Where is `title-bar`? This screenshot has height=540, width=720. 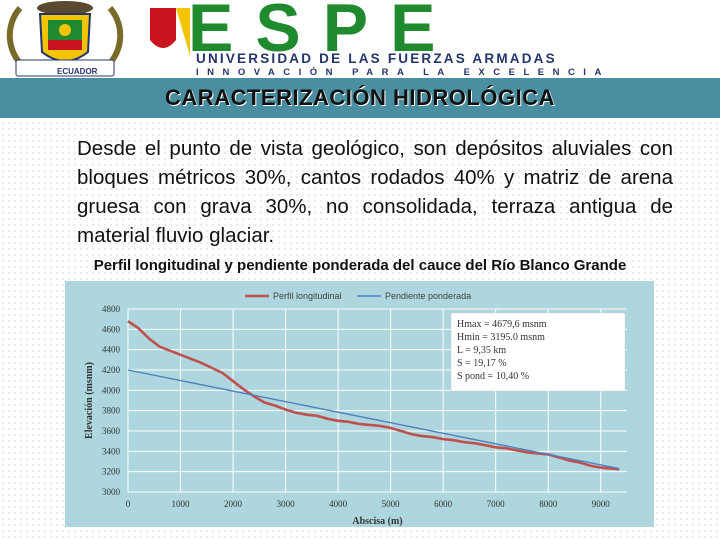
title-bar is located at coordinates (360, 98).